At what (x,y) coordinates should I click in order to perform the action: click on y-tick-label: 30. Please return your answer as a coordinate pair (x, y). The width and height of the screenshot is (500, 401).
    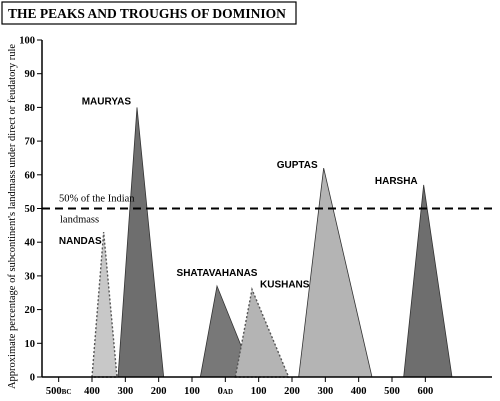
    Looking at the image, I should click on (30, 276).